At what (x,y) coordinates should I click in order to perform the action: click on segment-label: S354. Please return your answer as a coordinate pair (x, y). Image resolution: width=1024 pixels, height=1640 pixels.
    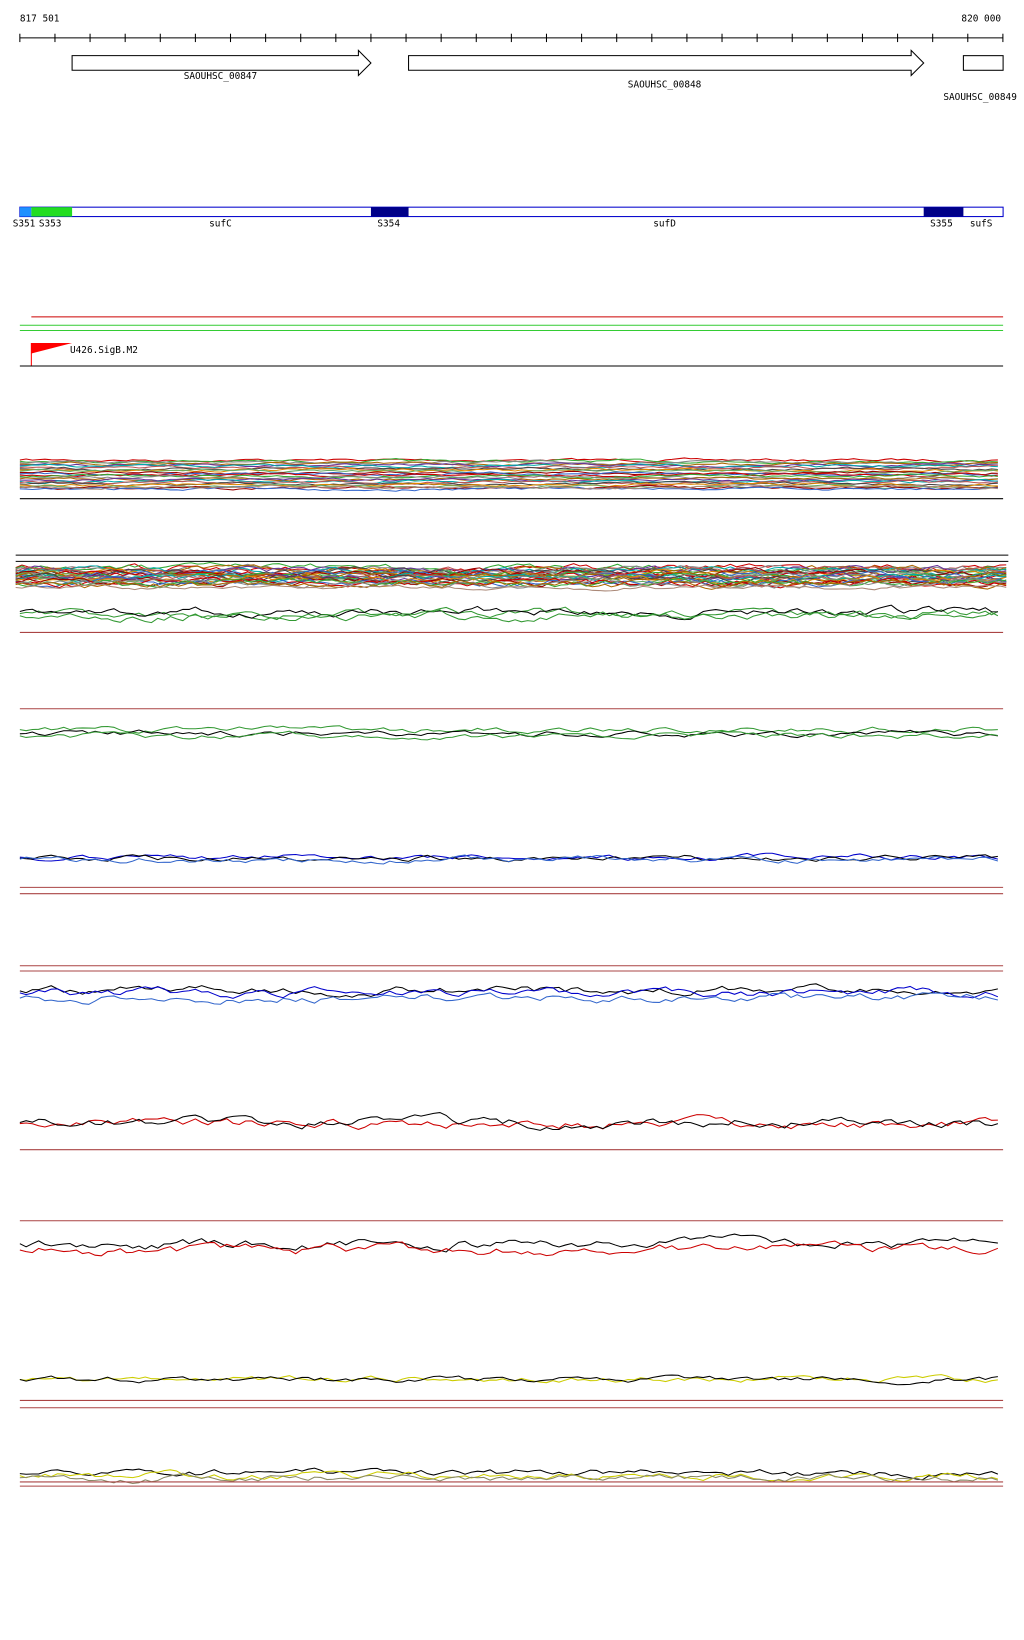
    Looking at the image, I should click on (388, 223).